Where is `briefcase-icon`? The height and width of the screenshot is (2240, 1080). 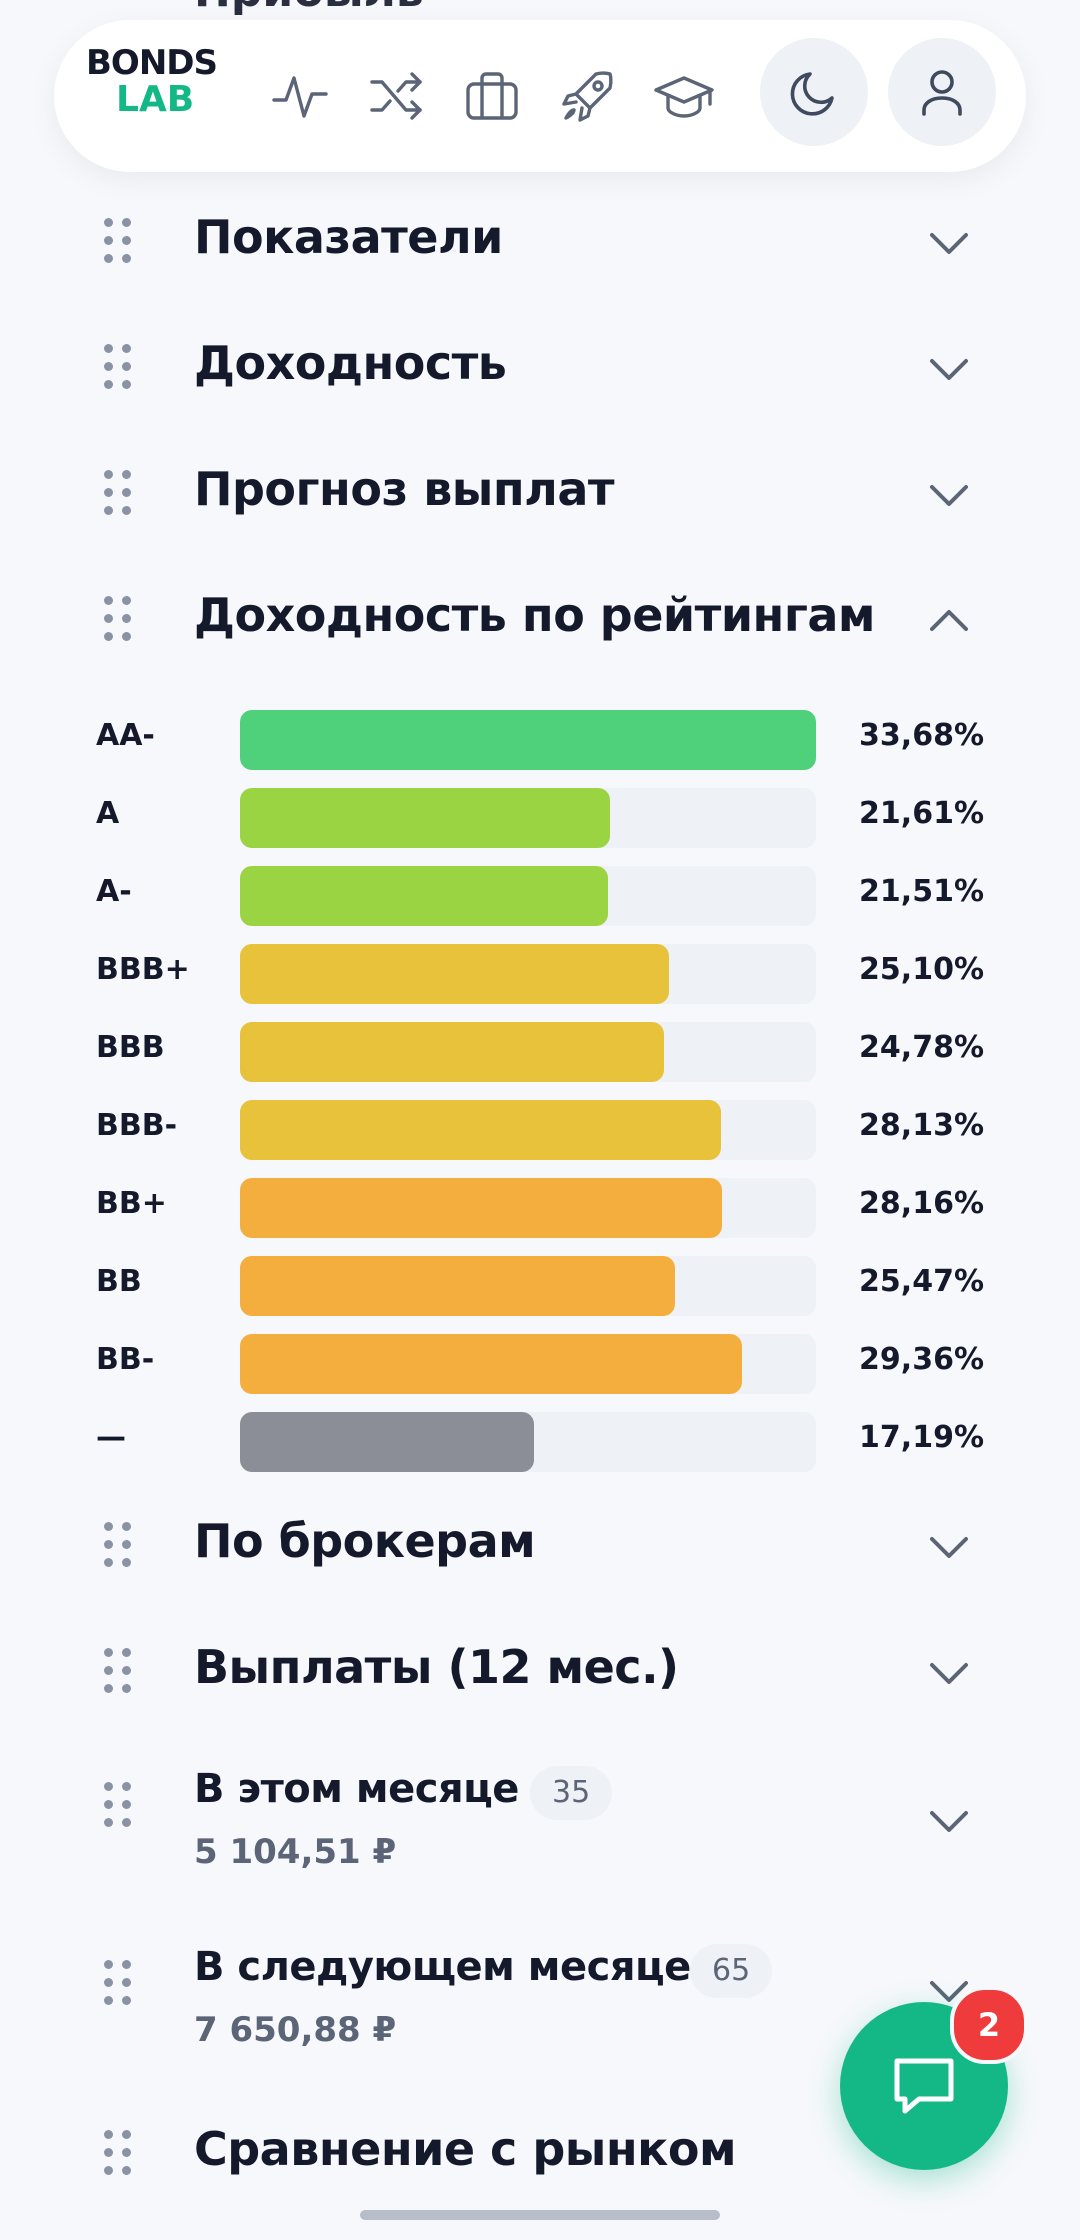
briefcase-icon is located at coordinates (492, 96).